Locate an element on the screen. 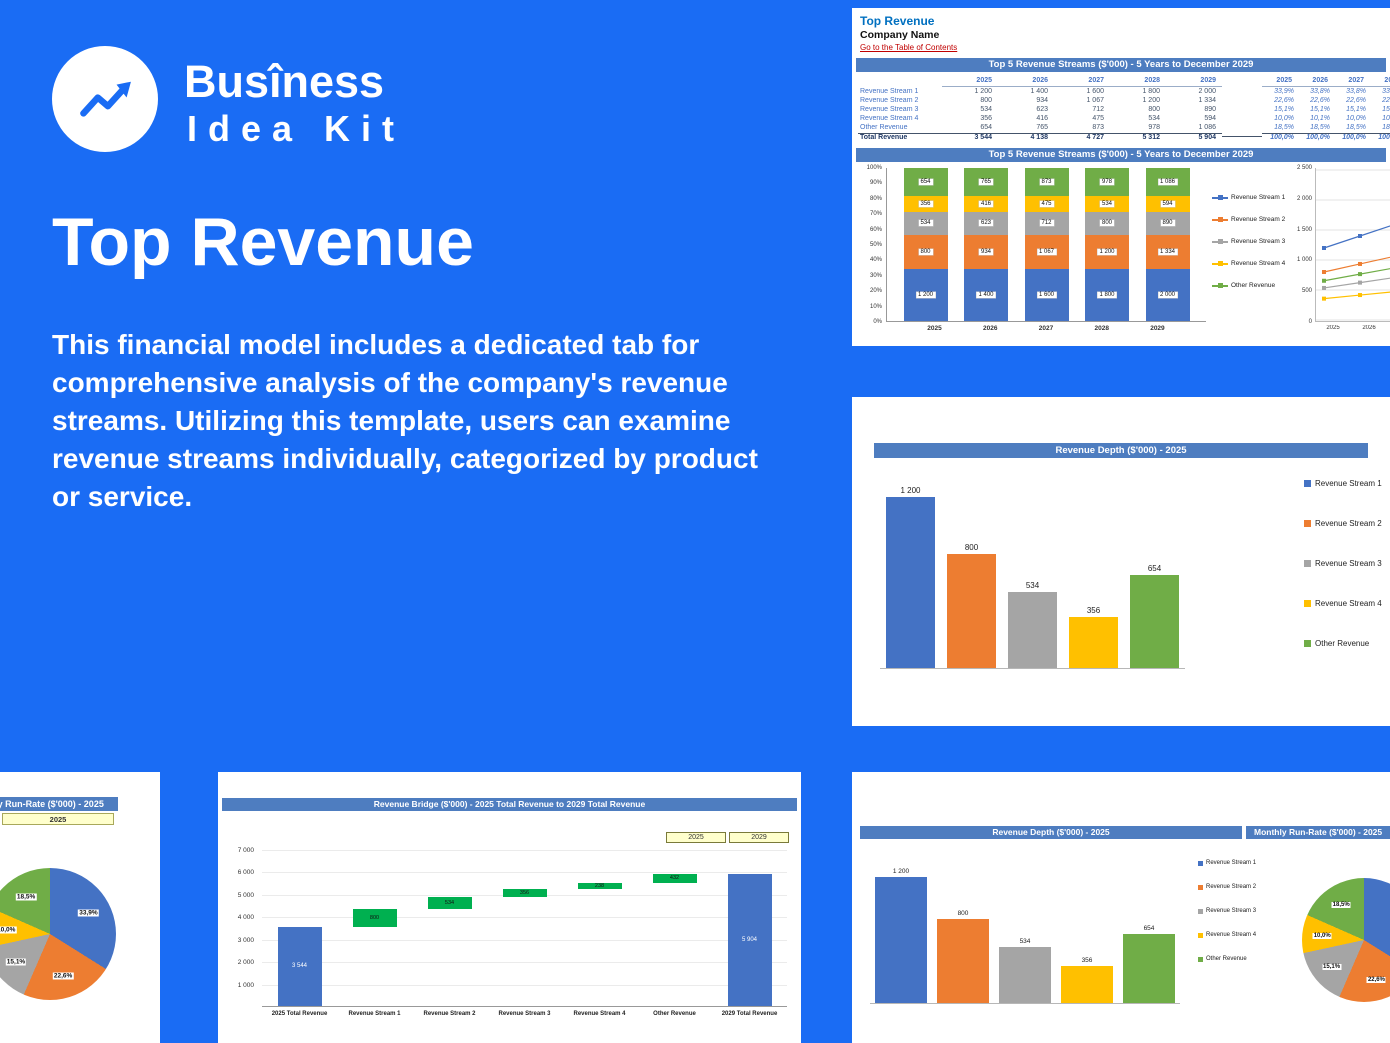 This screenshot has width=1390, height=1043. stacked-chart-y-axis: 100% 90% 80% 70% 60% 50% 40% 30% 20% 10% 0% is located at coordinates (869, 245).